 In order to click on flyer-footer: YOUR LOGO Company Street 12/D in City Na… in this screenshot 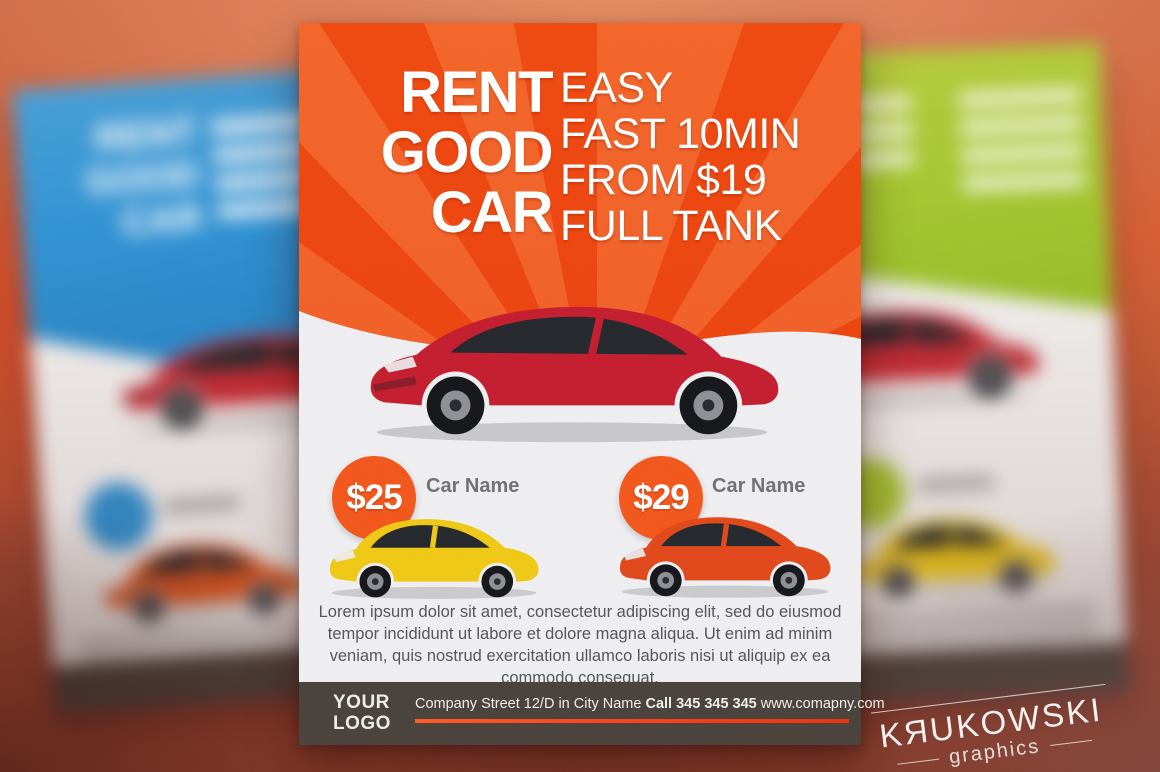, I will do `click(592, 713)`.